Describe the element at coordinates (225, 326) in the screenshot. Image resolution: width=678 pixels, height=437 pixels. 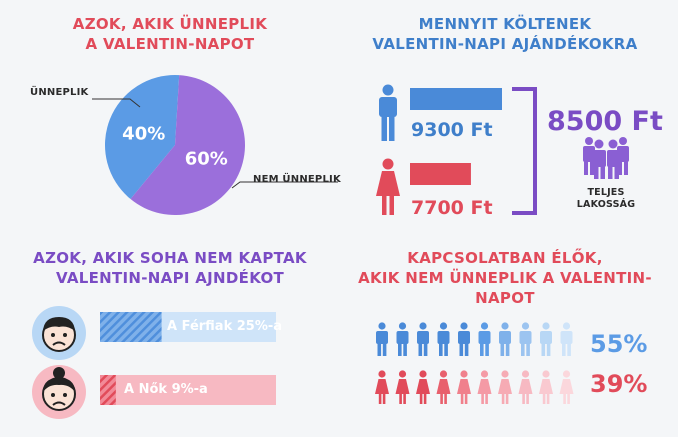
I see `men-never-label: A Férfiak 25%-a` at that location.